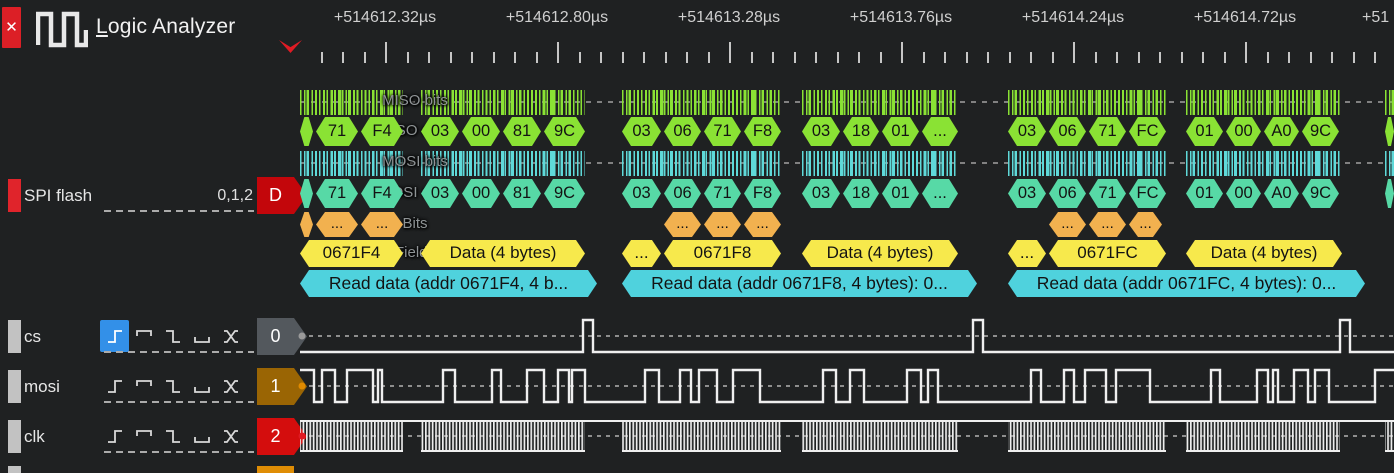 The image size is (1394, 473). Describe the element at coordinates (275, 469) in the screenshot. I see `partial-channel-tag` at that location.